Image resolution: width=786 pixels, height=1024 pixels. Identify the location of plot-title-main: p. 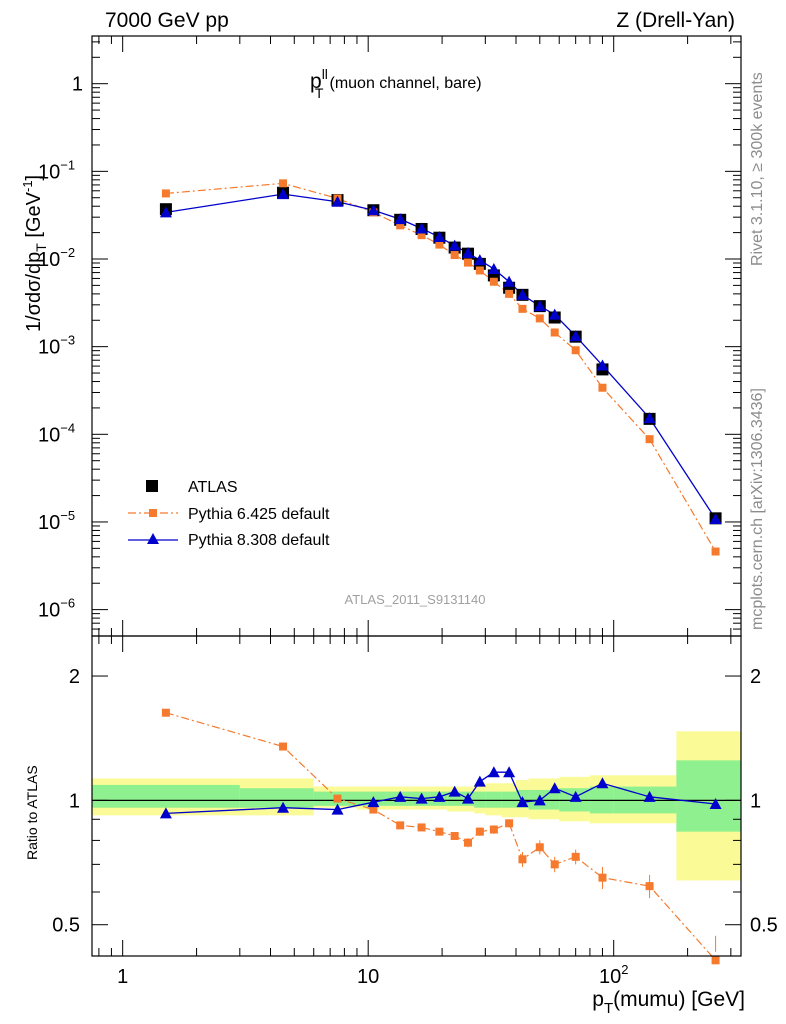
(316, 81).